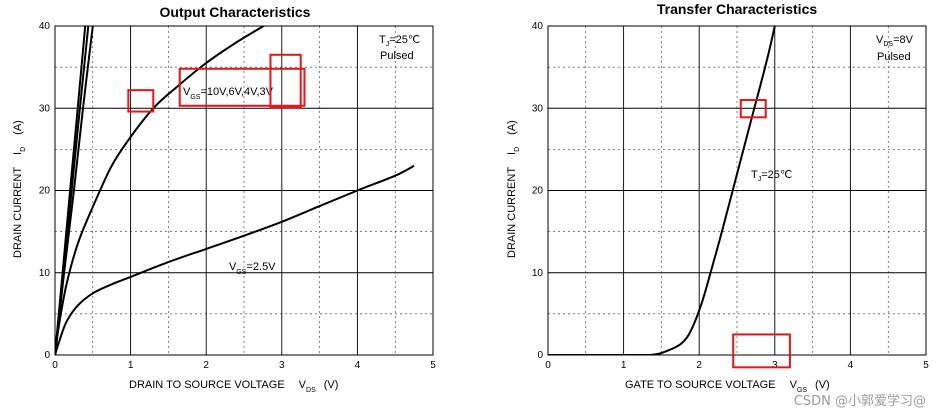 This screenshot has height=416, width=938. I want to click on x-axis-label-output: DRAIN TO SOURCE VOLTAGE VDS (V), so click(233, 386).